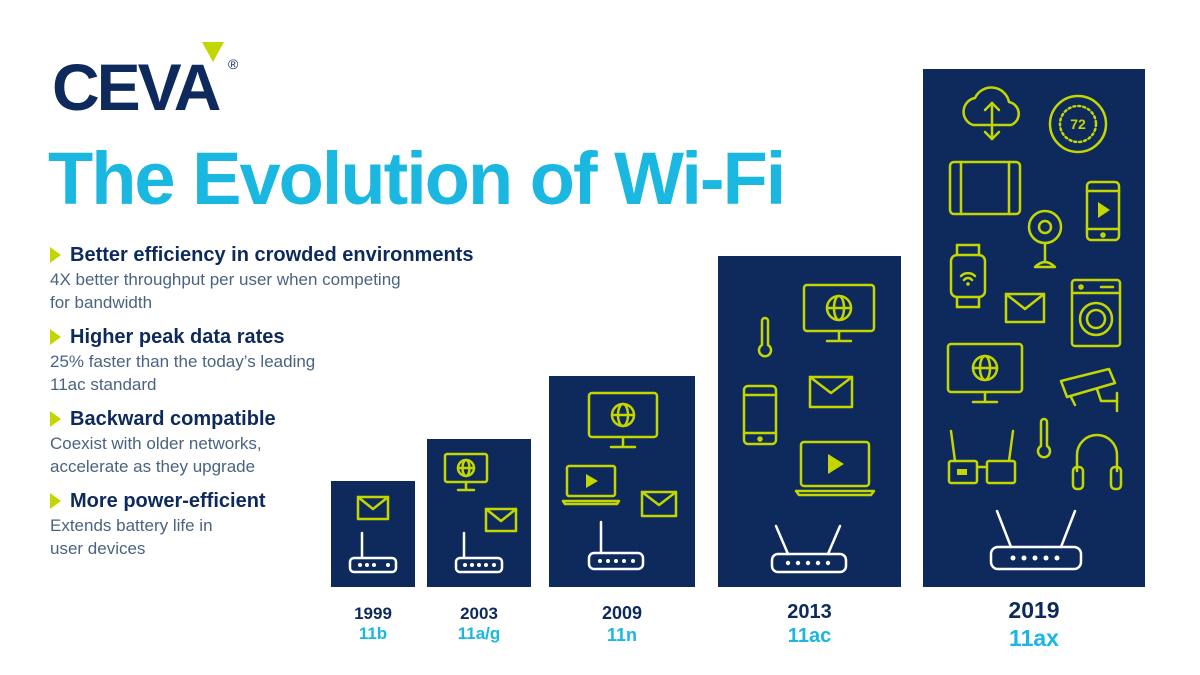 The image size is (1200, 675). What do you see at coordinates (156, 443) in the screenshot?
I see `feature-description: Coexist with older networks,` at bounding box center [156, 443].